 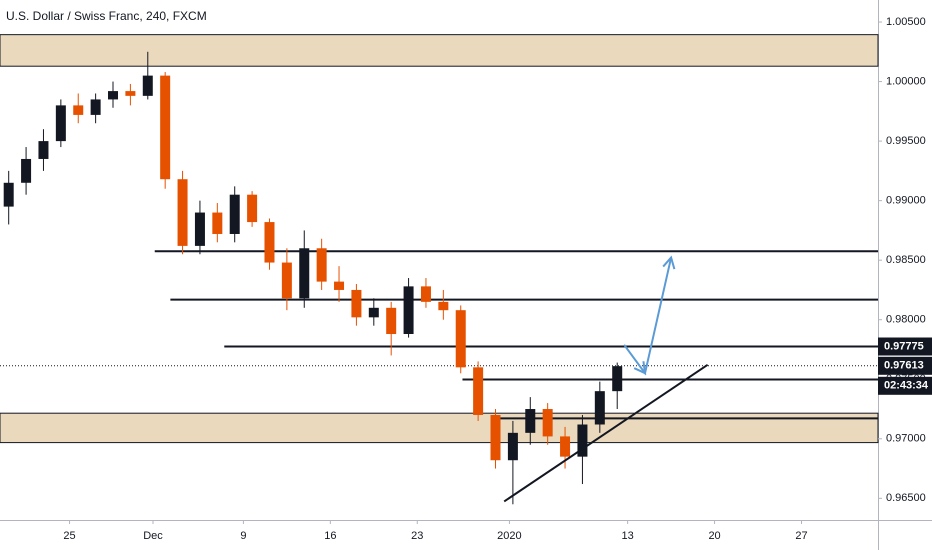 What do you see at coordinates (906, 320) in the screenshot?
I see `y-tick-label: 0.98000` at bounding box center [906, 320].